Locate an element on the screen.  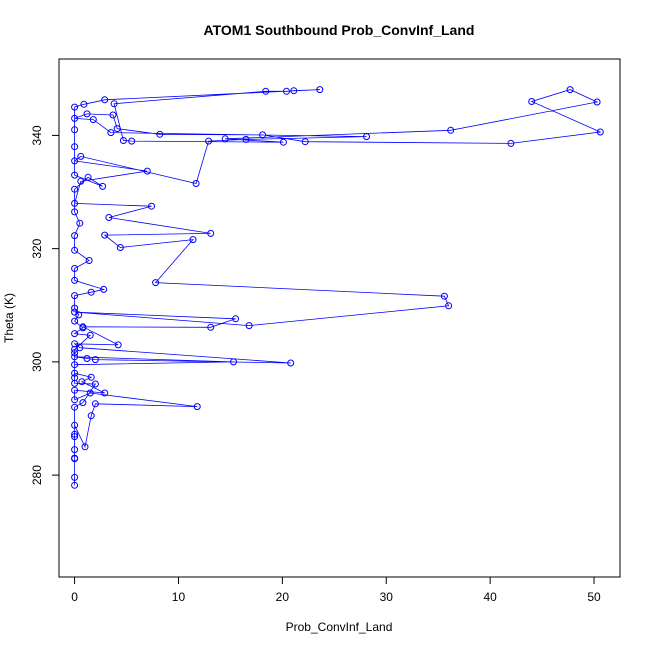
x-tick-label: 20 is located at coordinates (283, 597).